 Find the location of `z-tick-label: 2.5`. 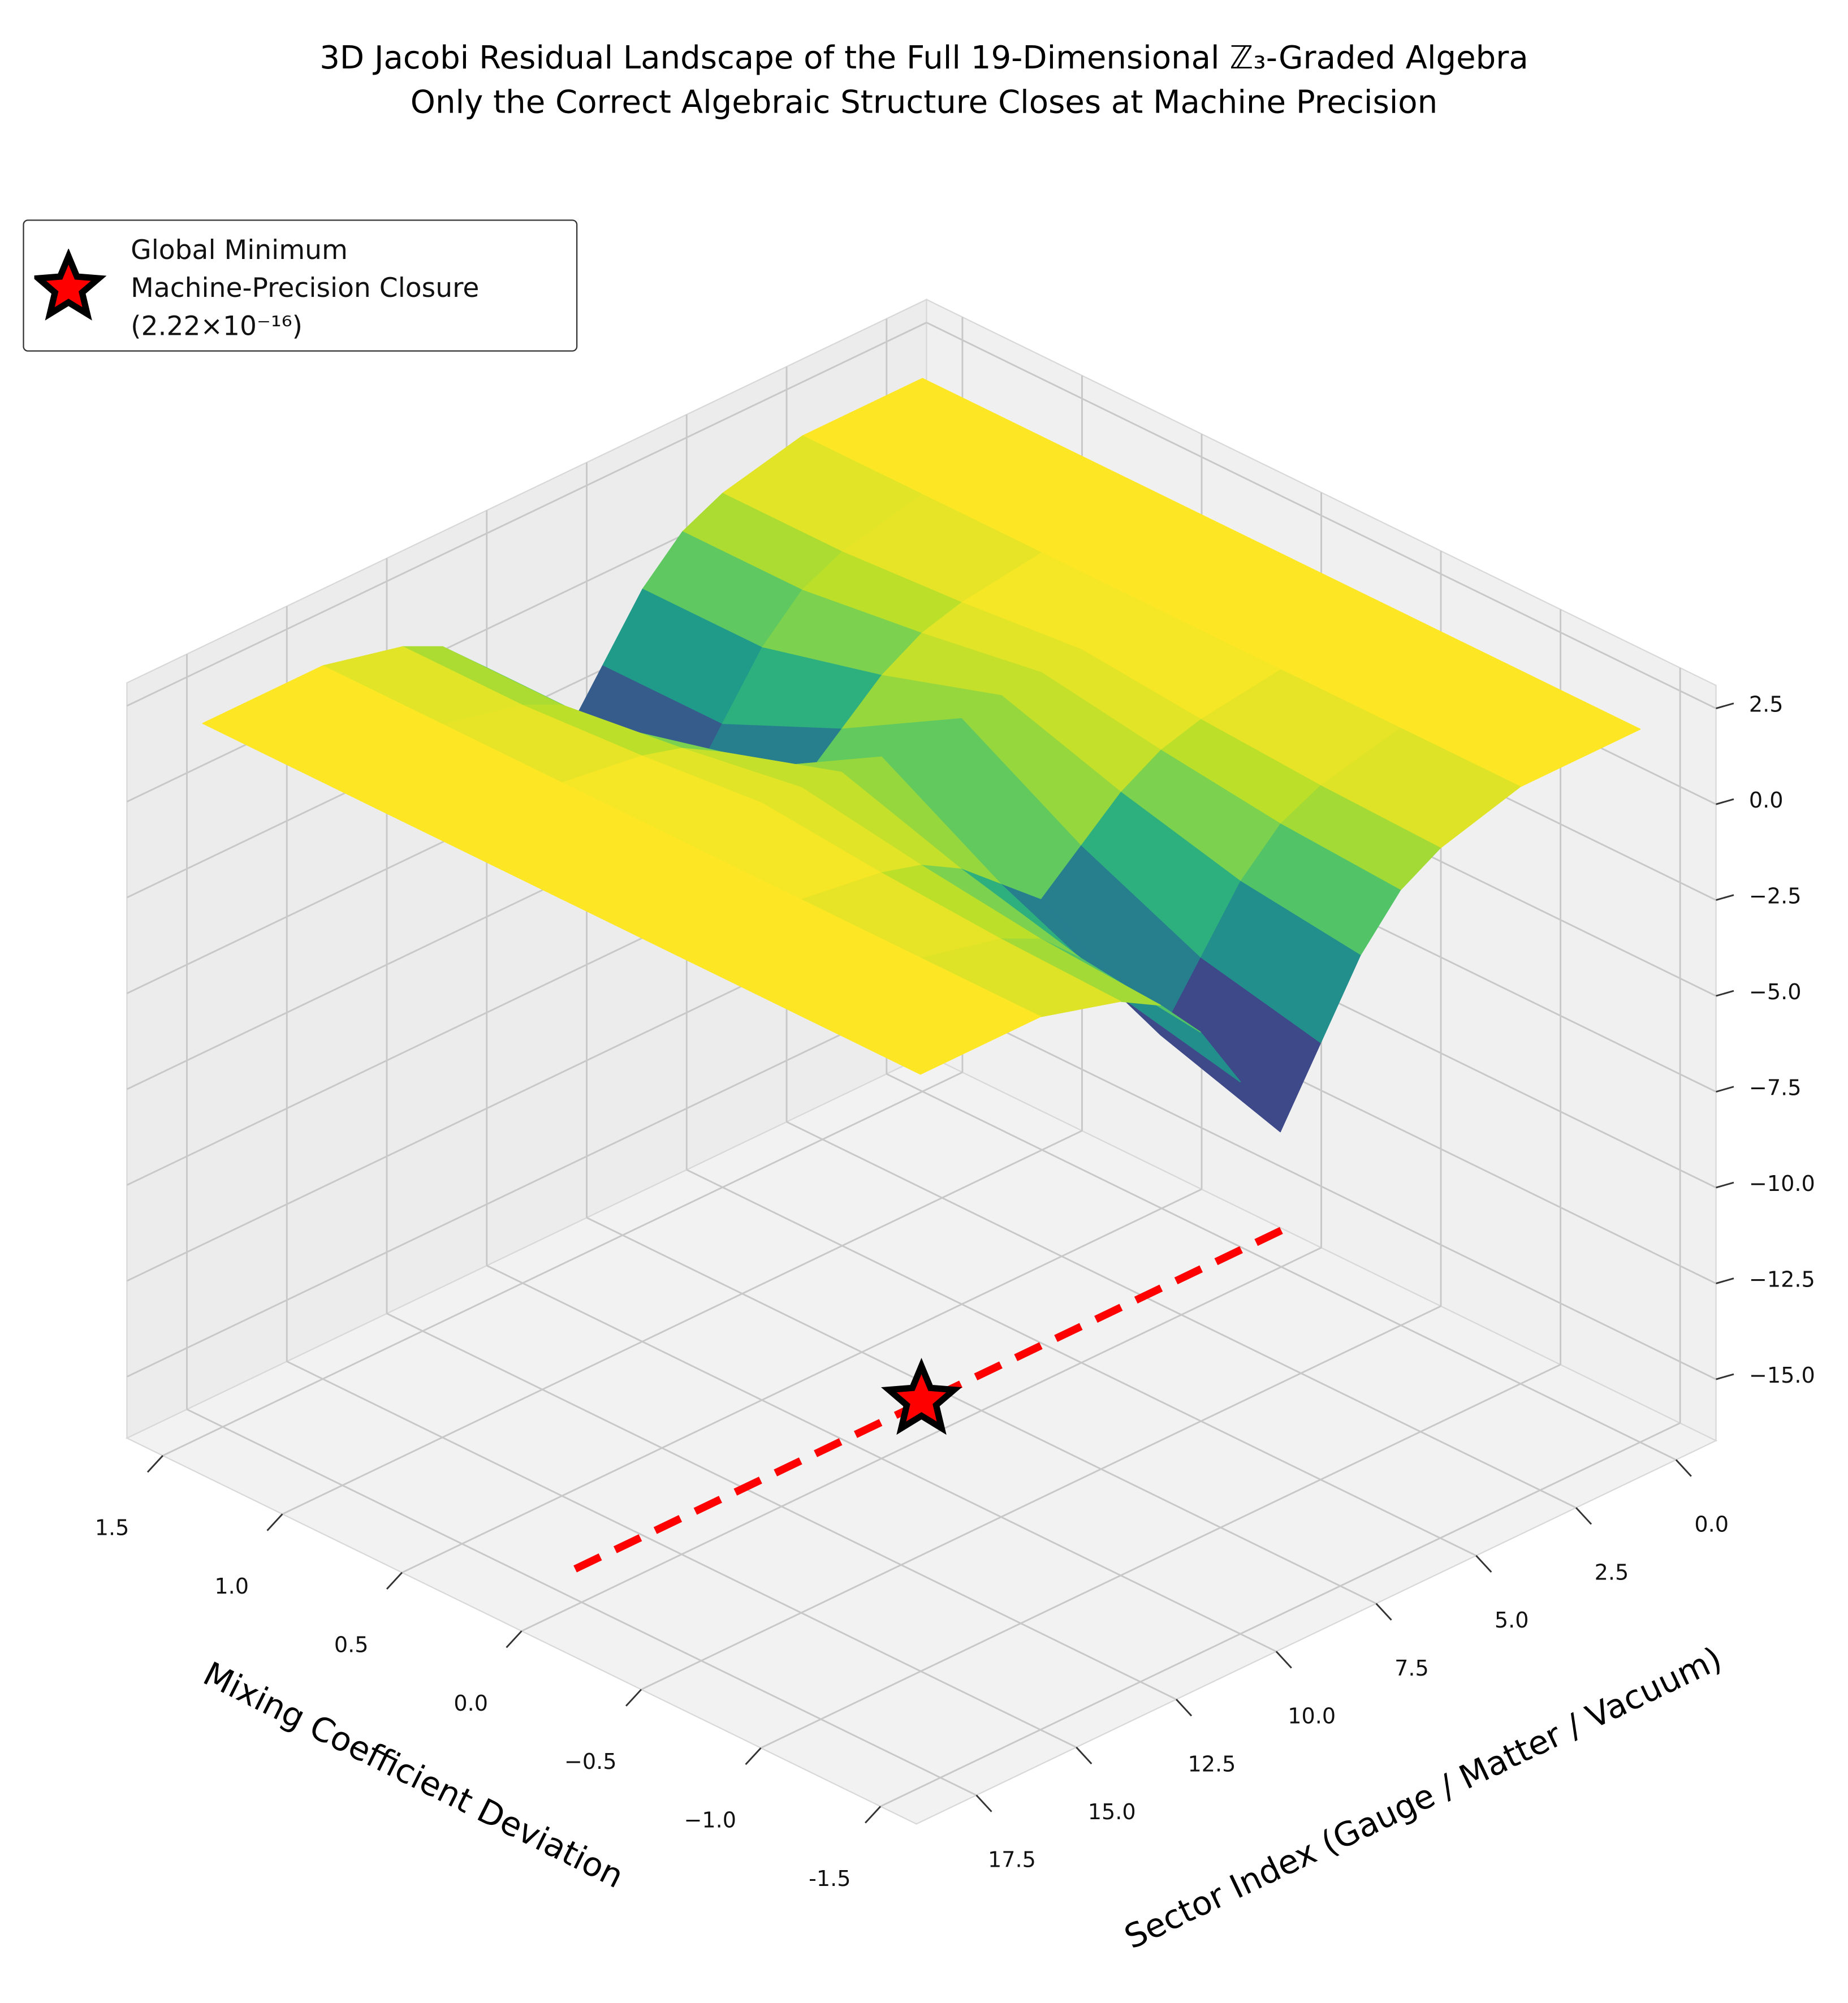

z-tick-label: 2.5 is located at coordinates (1766, 704).